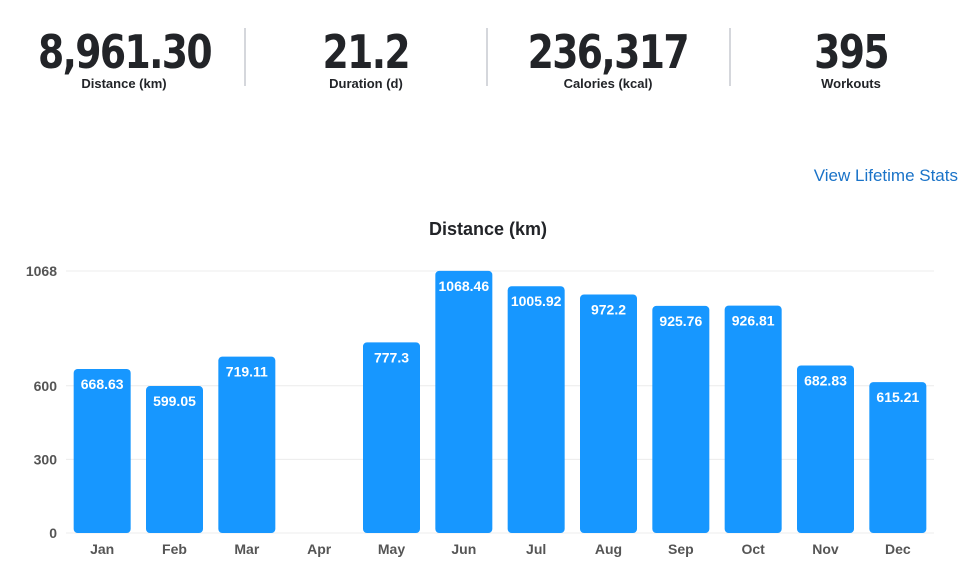 This screenshot has height=576, width=967. What do you see at coordinates (608, 549) in the screenshot?
I see `x-tick-label: Aug` at bounding box center [608, 549].